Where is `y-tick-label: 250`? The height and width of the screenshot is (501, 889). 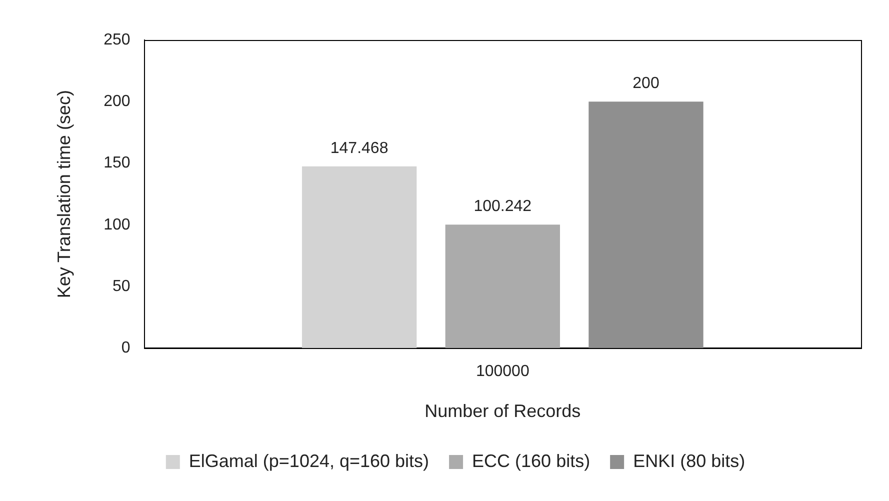
y-tick-label: 250 is located at coordinates (117, 39).